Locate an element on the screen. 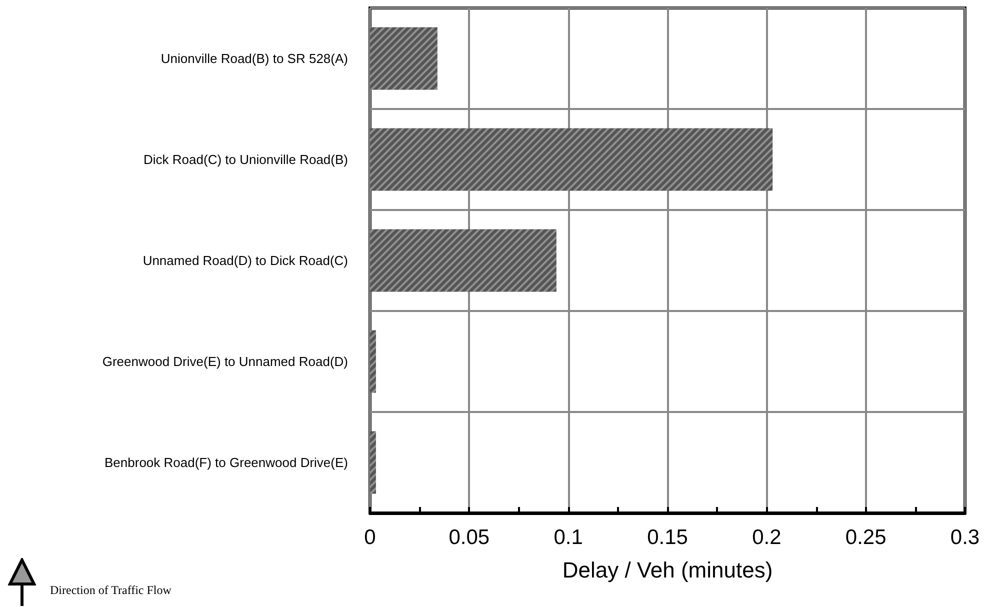 This screenshot has width=988, height=607. y-tick-label: Unionville Road(B) to SR 528(A) is located at coordinates (254, 58).